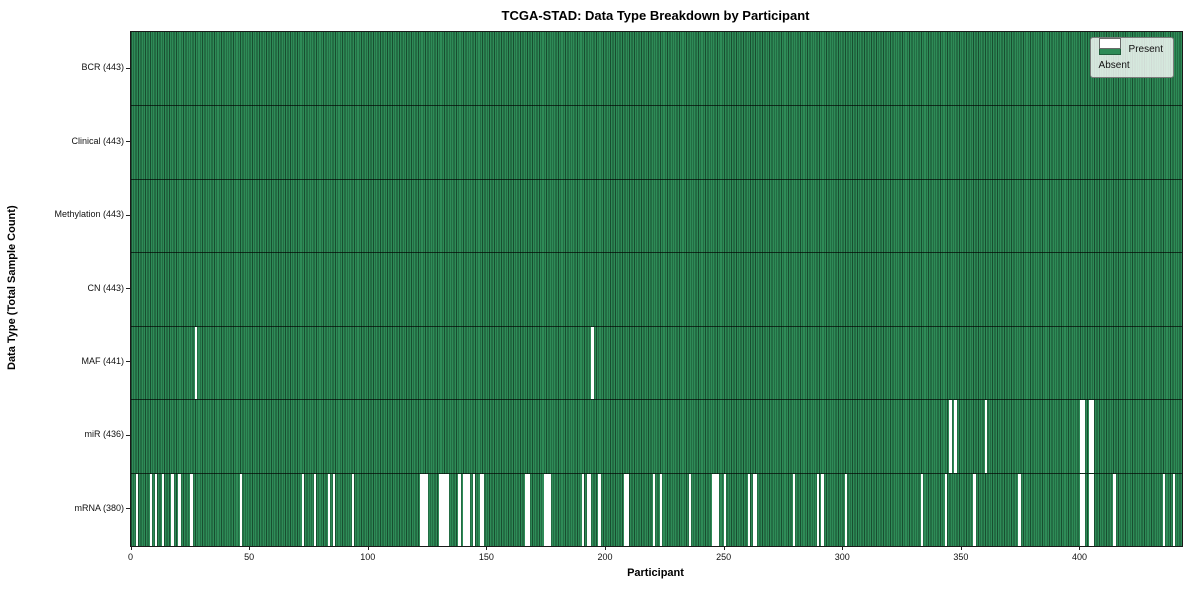  I want to click on x-tick-label-400: 400, so click(1079, 557).